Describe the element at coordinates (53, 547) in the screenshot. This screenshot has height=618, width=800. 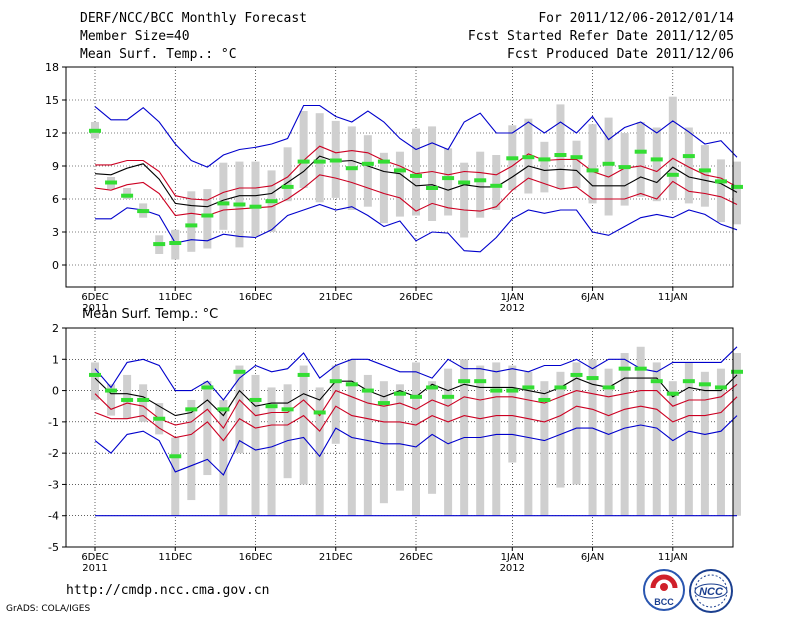
I see `y-tick-label: -5` at that location.